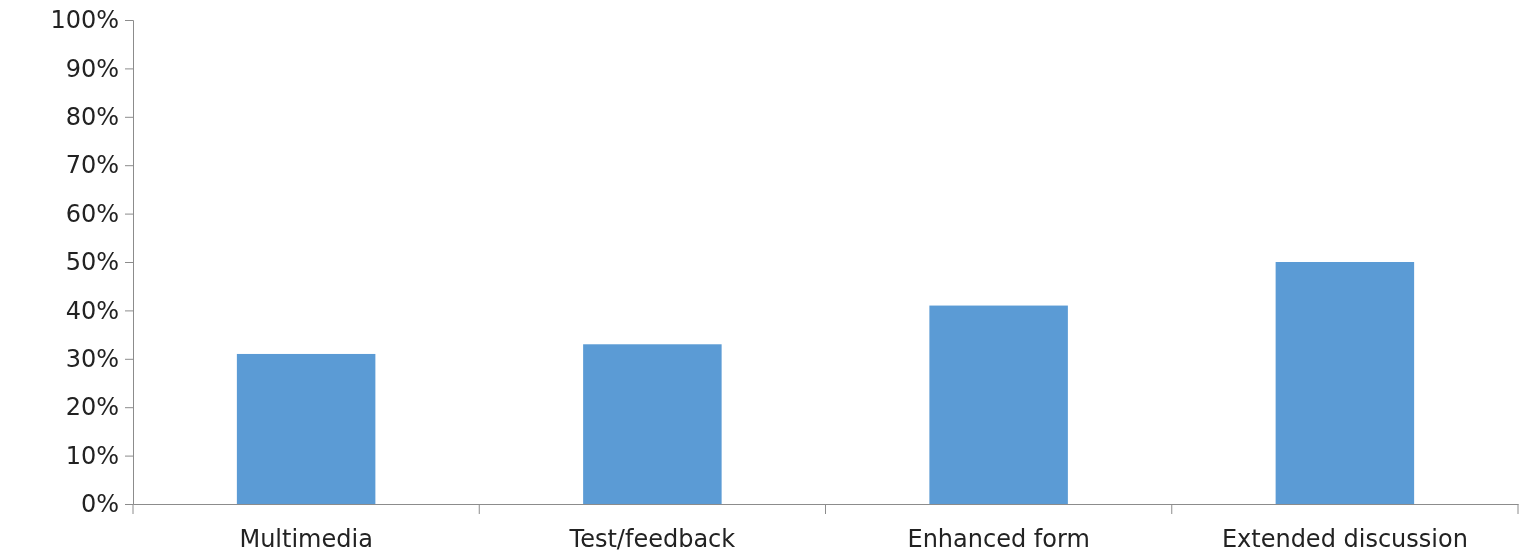 This screenshot has width=1536, height=560. What do you see at coordinates (92, 358) in the screenshot?
I see `y-tick-label: 30%` at bounding box center [92, 358].